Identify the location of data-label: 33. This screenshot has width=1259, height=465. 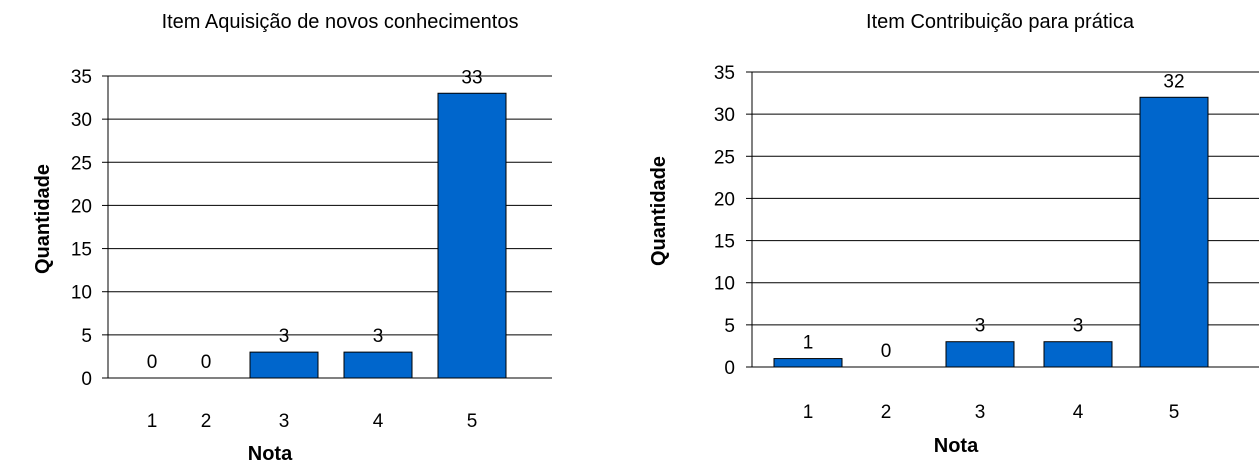
(471, 77).